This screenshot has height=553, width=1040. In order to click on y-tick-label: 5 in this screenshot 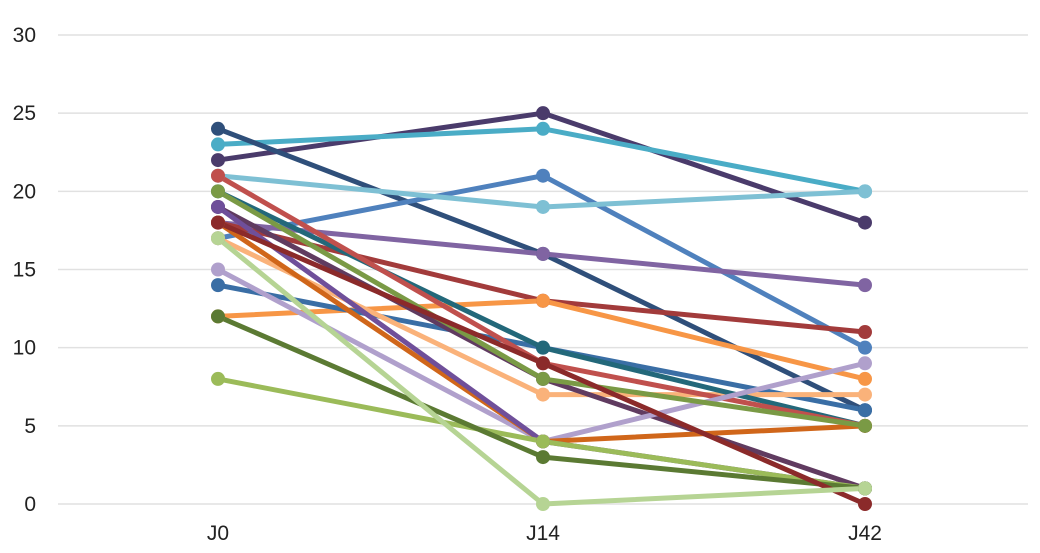, I will do `click(30, 426)`.